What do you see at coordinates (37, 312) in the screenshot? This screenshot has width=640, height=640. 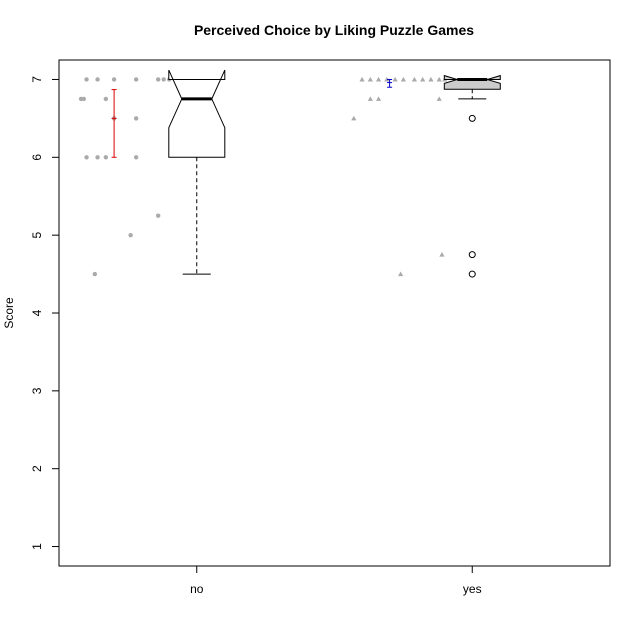 I see `y-tick-label: 4` at bounding box center [37, 312].